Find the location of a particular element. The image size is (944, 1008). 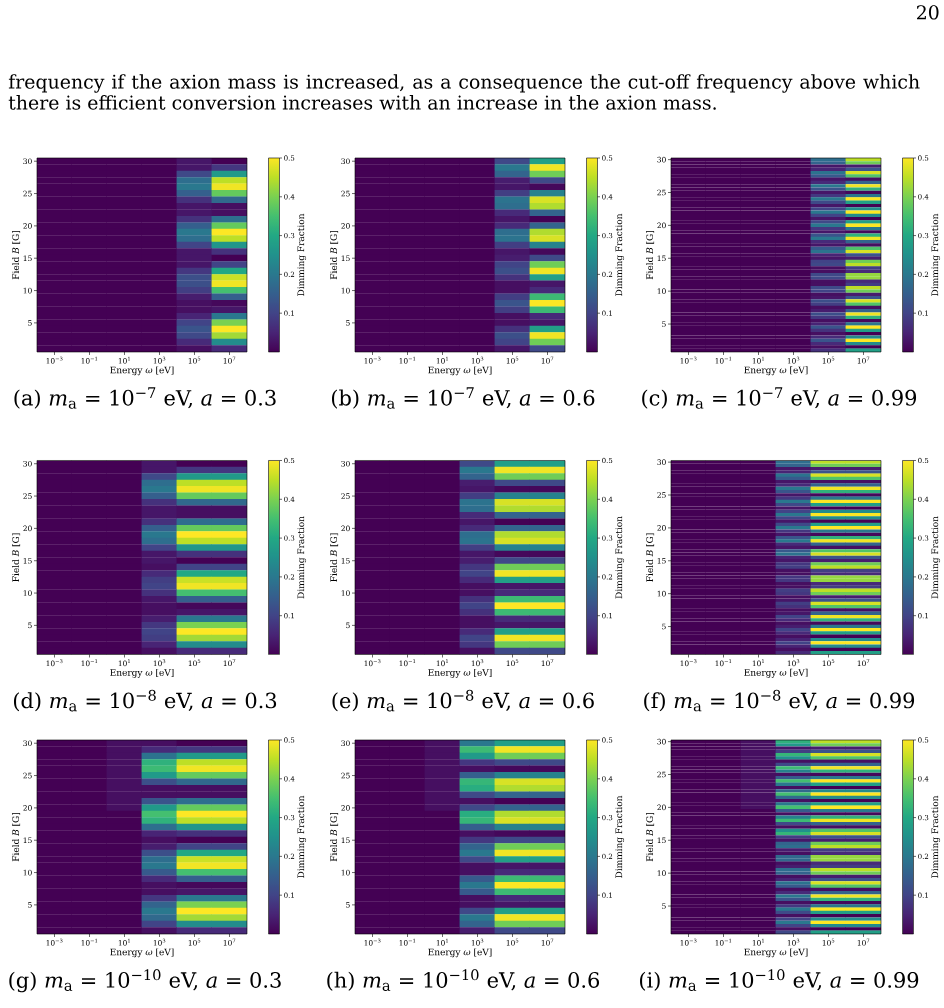

text: (b) m$_{a}$ = 10$^{−7}$ eV, a = 0.6 is located at coordinates (463, 398).